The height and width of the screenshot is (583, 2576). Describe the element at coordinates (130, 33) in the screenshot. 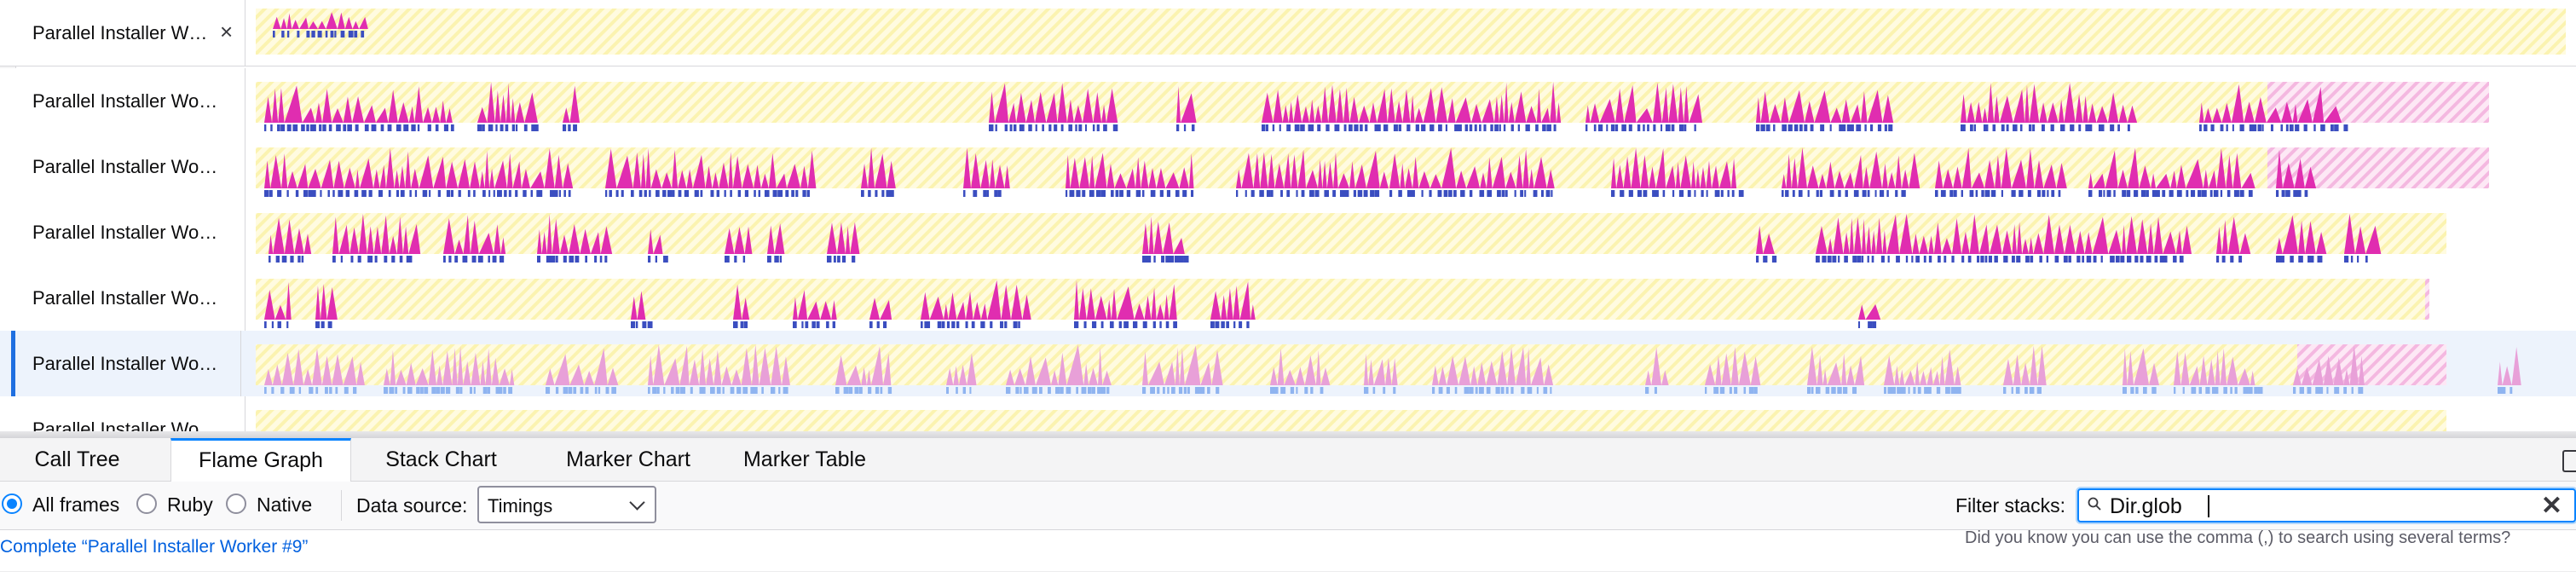

I see `track-label: Parallel Installer W… ×` at that location.